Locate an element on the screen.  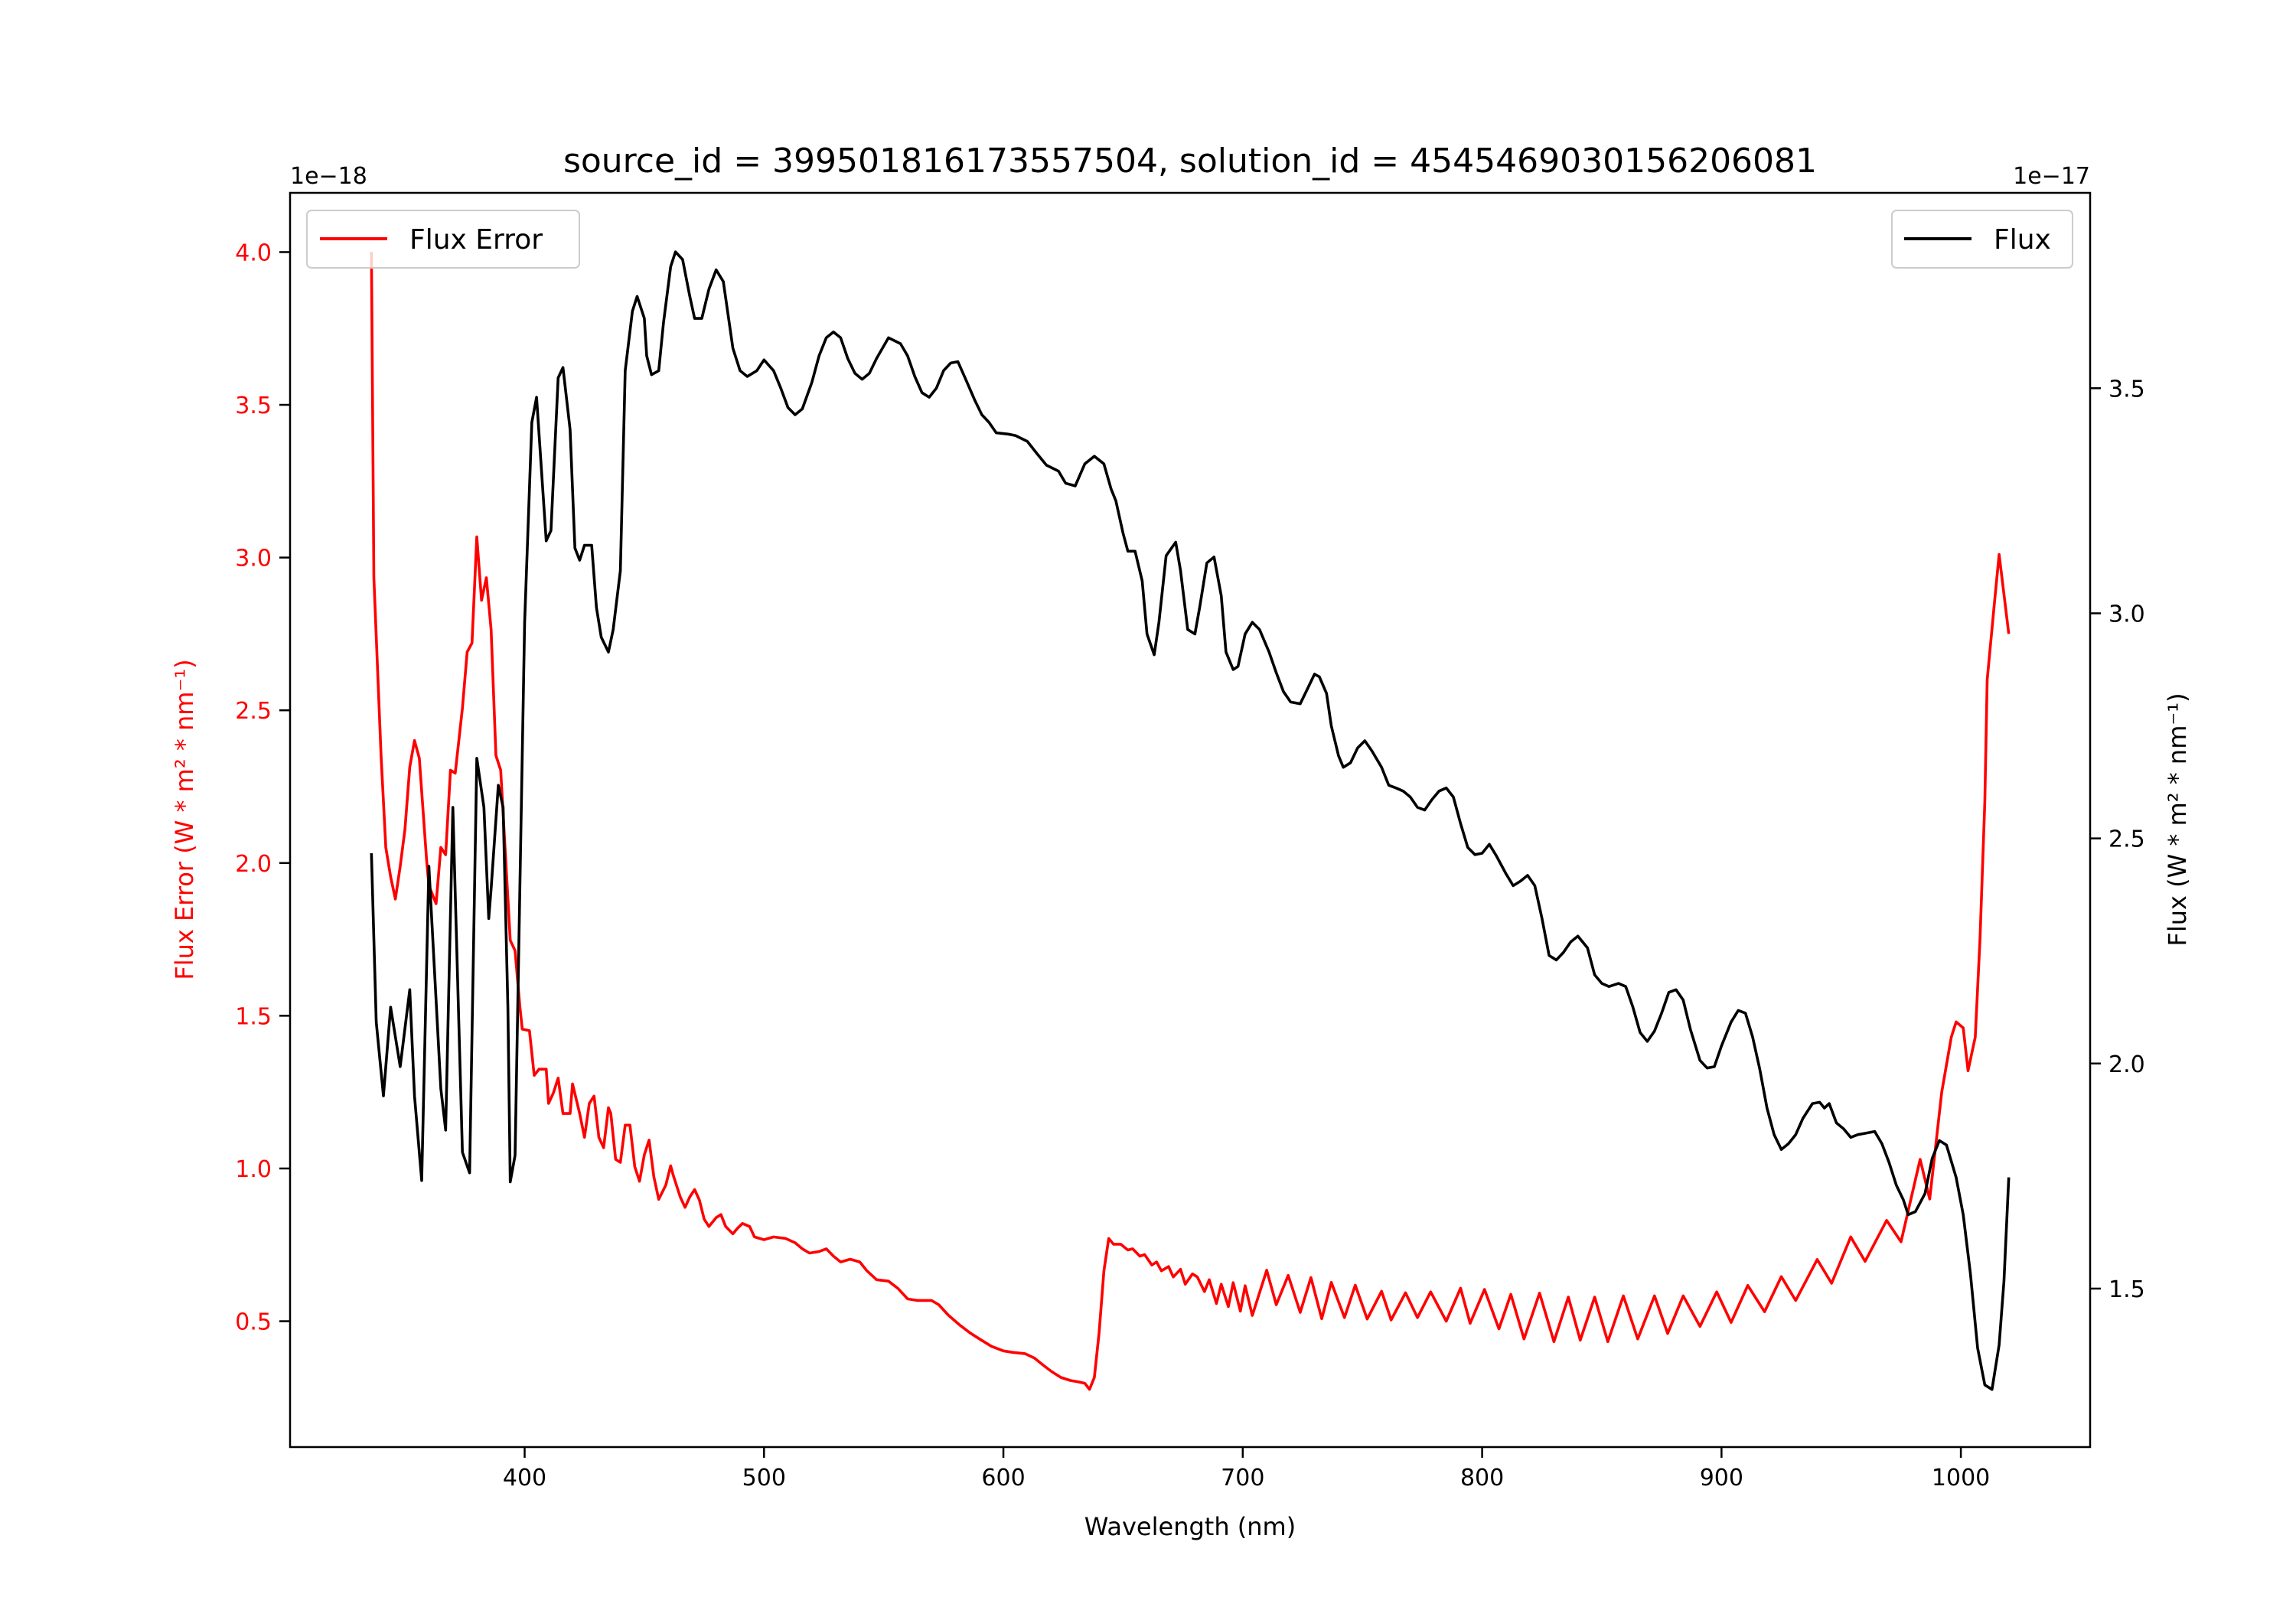
right-y-axis-label: Flux (W * m² * nm⁻¹) is located at coordinates (2177, 819).